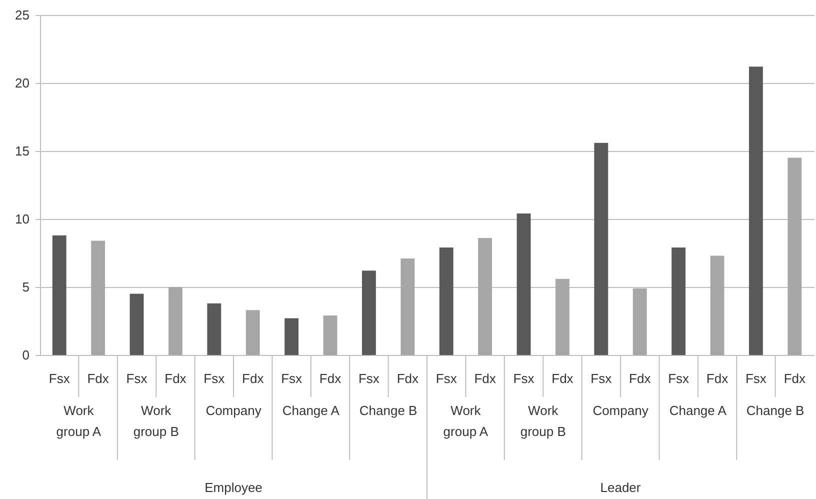  Describe the element at coordinates (22, 15) in the screenshot. I see `y-tick-label: 25` at that location.